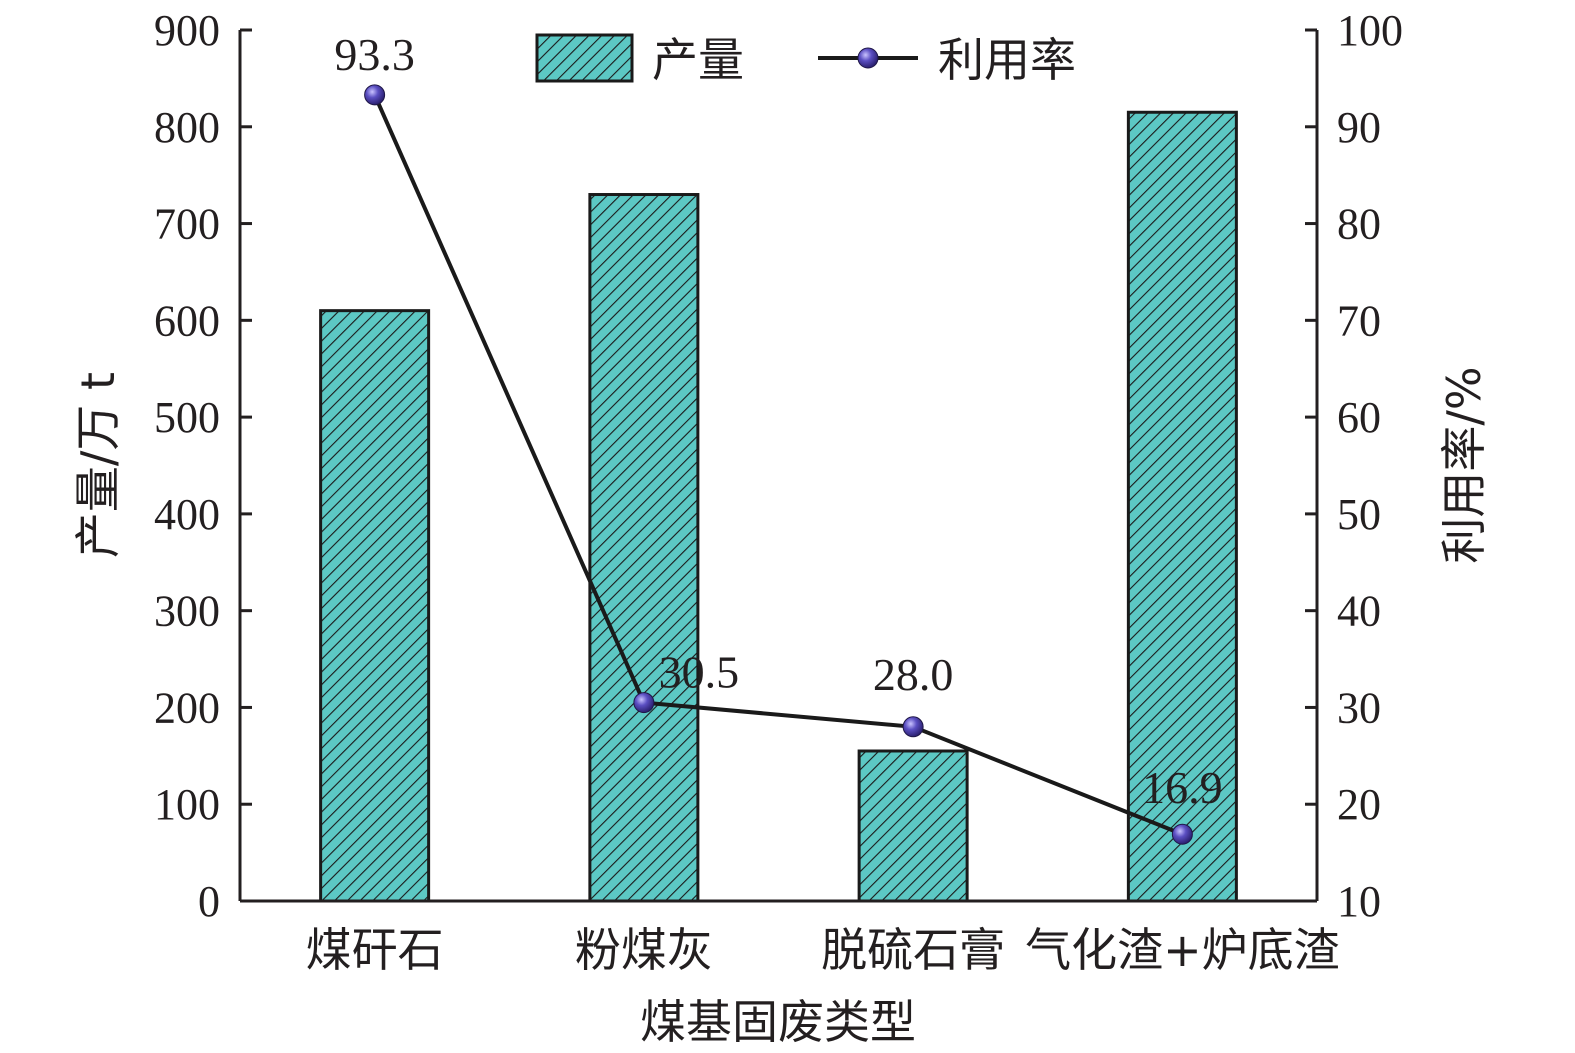 The width and height of the screenshot is (1575, 1053). I want to click on utilization-data-label-2: 28.0, so click(913, 674).